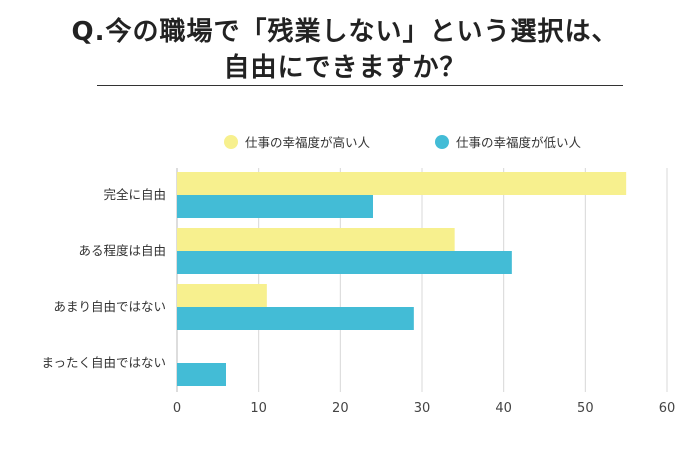 Image resolution: width=690 pixels, height=460 pixels. Describe the element at coordinates (177, 408) in the screenshot. I see `x-tick-label: 0` at that location.